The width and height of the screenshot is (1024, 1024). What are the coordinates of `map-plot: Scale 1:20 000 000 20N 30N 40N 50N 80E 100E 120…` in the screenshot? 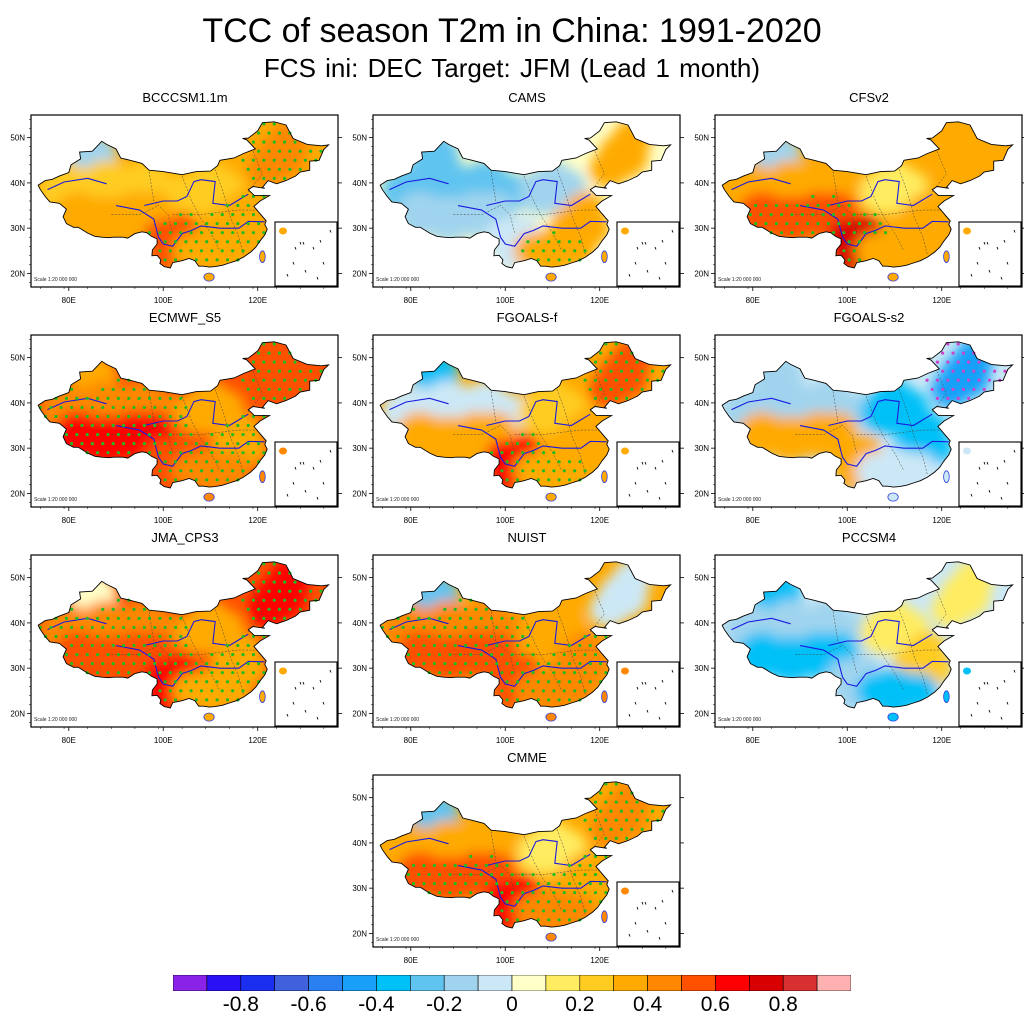 It's located at (518, 429).